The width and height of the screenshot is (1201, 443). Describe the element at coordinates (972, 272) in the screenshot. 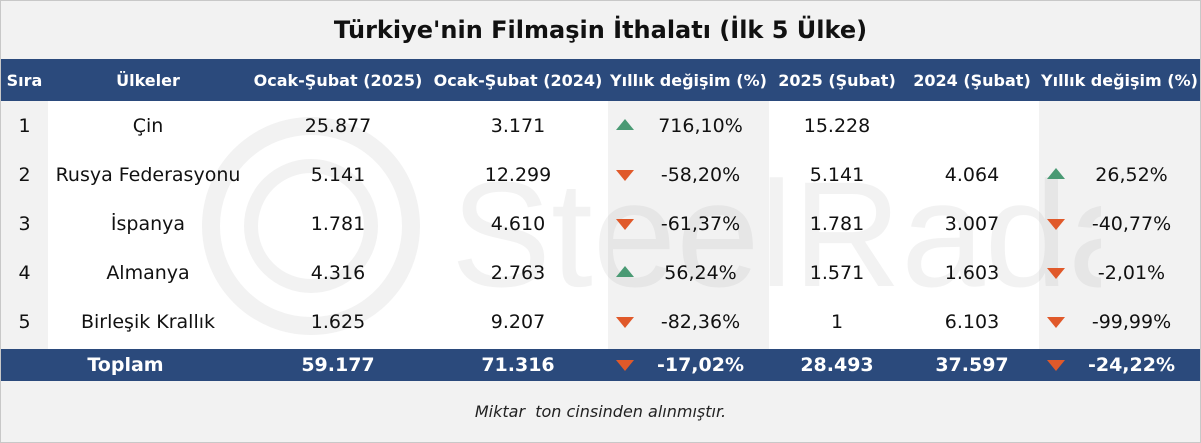

I see `value-cell: 1.603` at that location.